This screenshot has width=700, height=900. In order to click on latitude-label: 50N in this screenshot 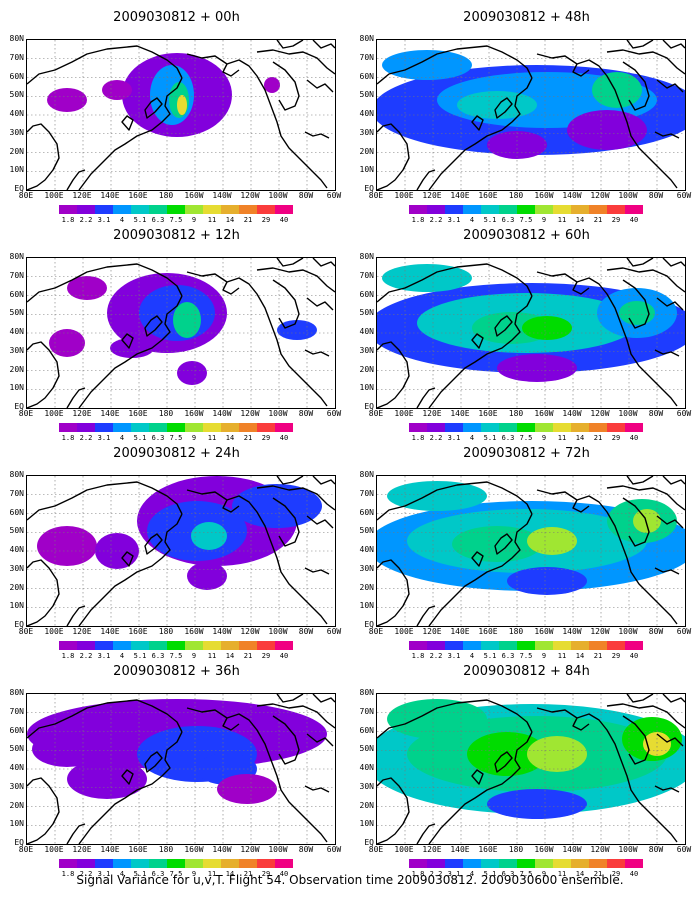, I will do `click(16, 749)`.